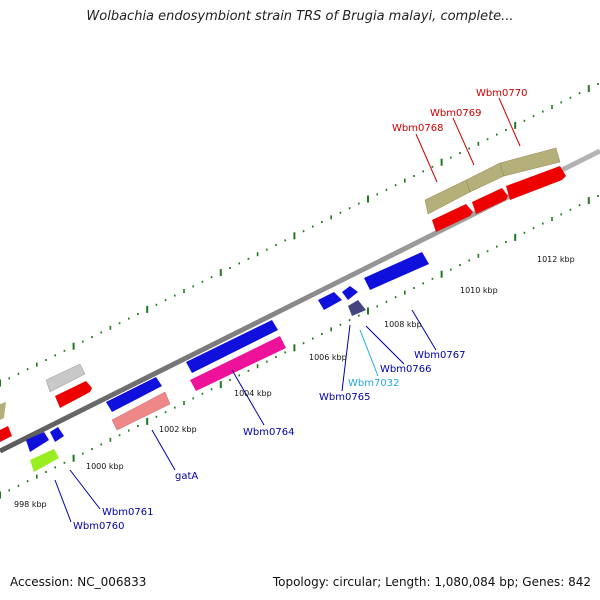 This screenshot has width=600, height=600. Describe the element at coordinates (479, 290) in the screenshot. I see `tick-label: 1010 kbp` at that location.